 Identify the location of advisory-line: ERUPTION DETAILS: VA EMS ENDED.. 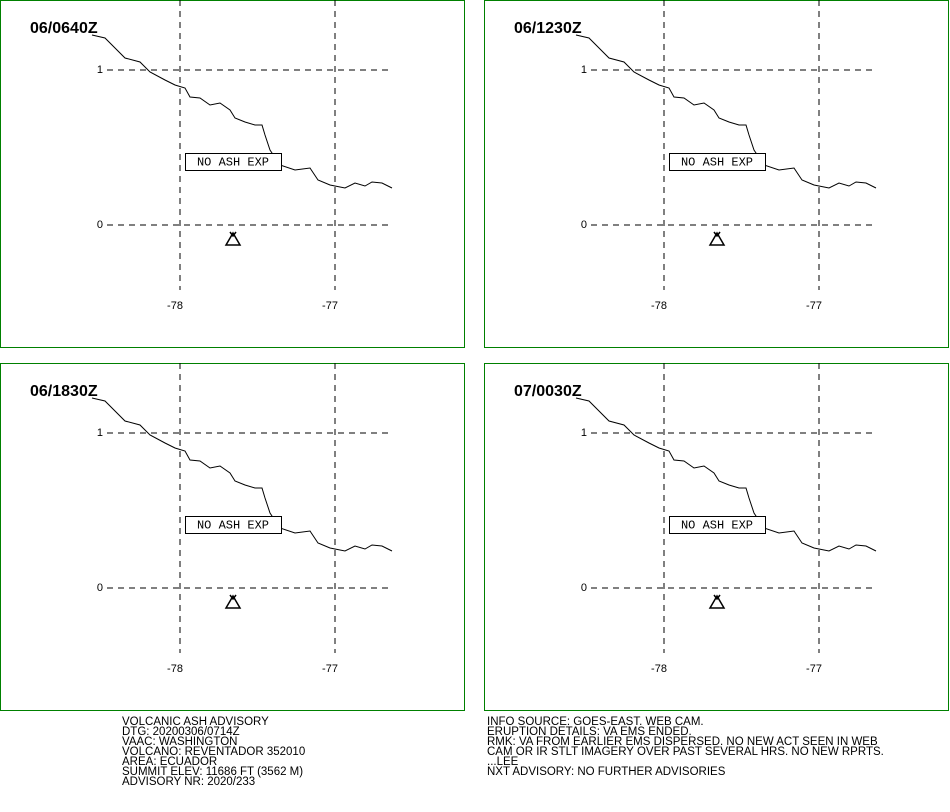
(589, 732).